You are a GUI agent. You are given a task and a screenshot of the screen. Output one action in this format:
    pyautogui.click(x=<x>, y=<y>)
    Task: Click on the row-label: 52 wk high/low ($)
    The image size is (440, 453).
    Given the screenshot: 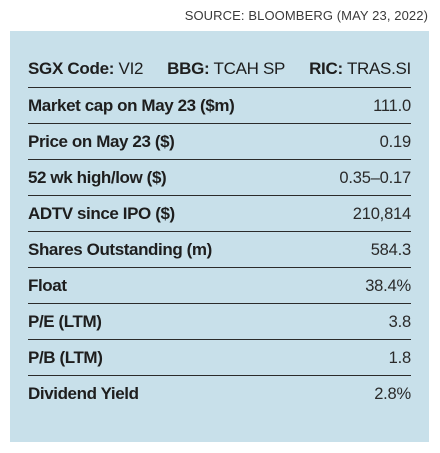 What is the action you would take?
    pyautogui.click(x=97, y=177)
    